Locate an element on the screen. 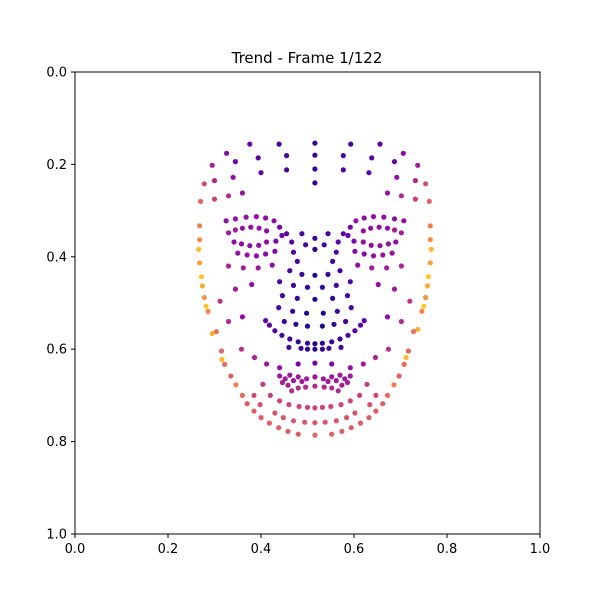 The width and height of the screenshot is (600, 600). x-tick-label: 0.6 is located at coordinates (354, 549).